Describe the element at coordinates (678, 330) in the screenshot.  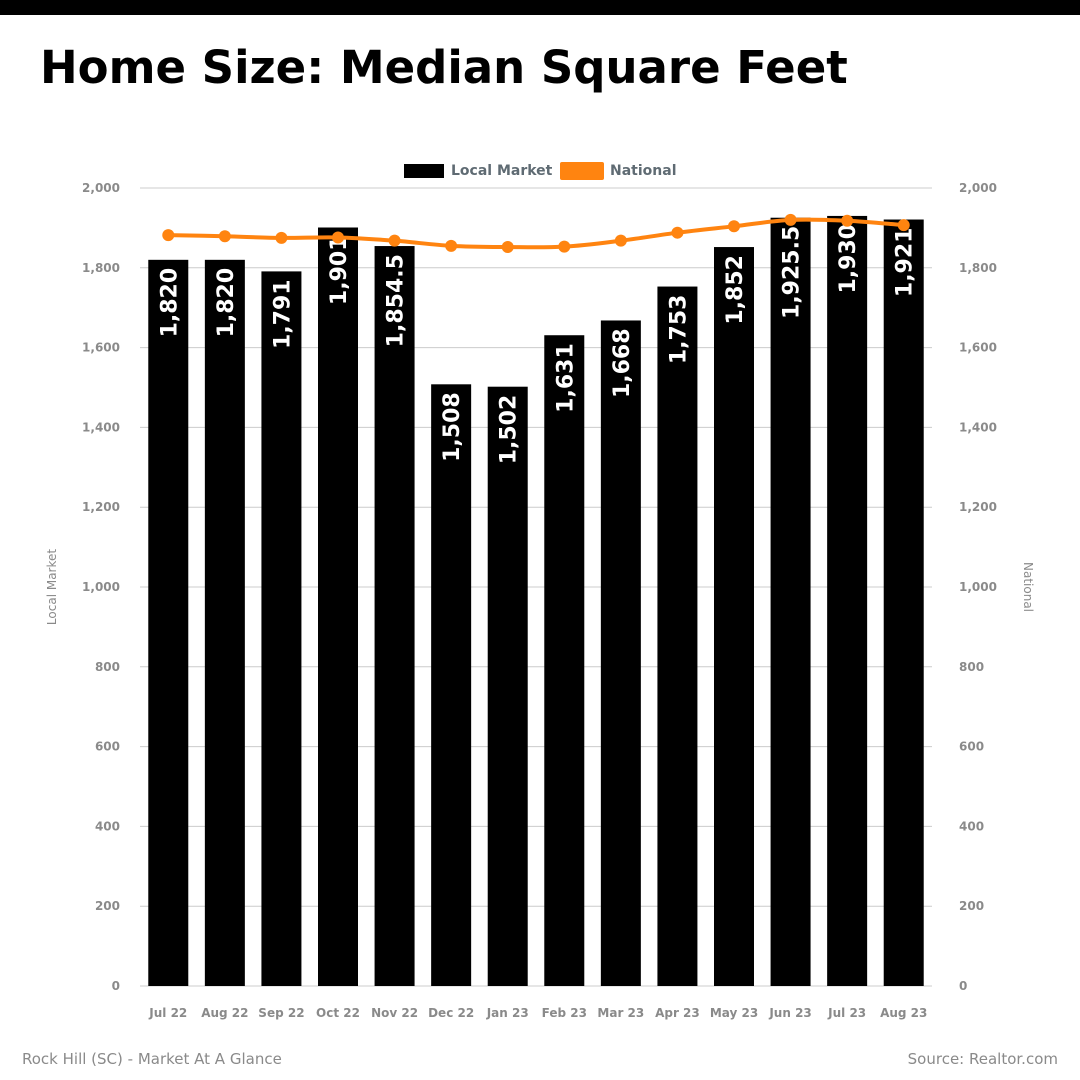
I see `bar-value-label: 1,753` at that location.